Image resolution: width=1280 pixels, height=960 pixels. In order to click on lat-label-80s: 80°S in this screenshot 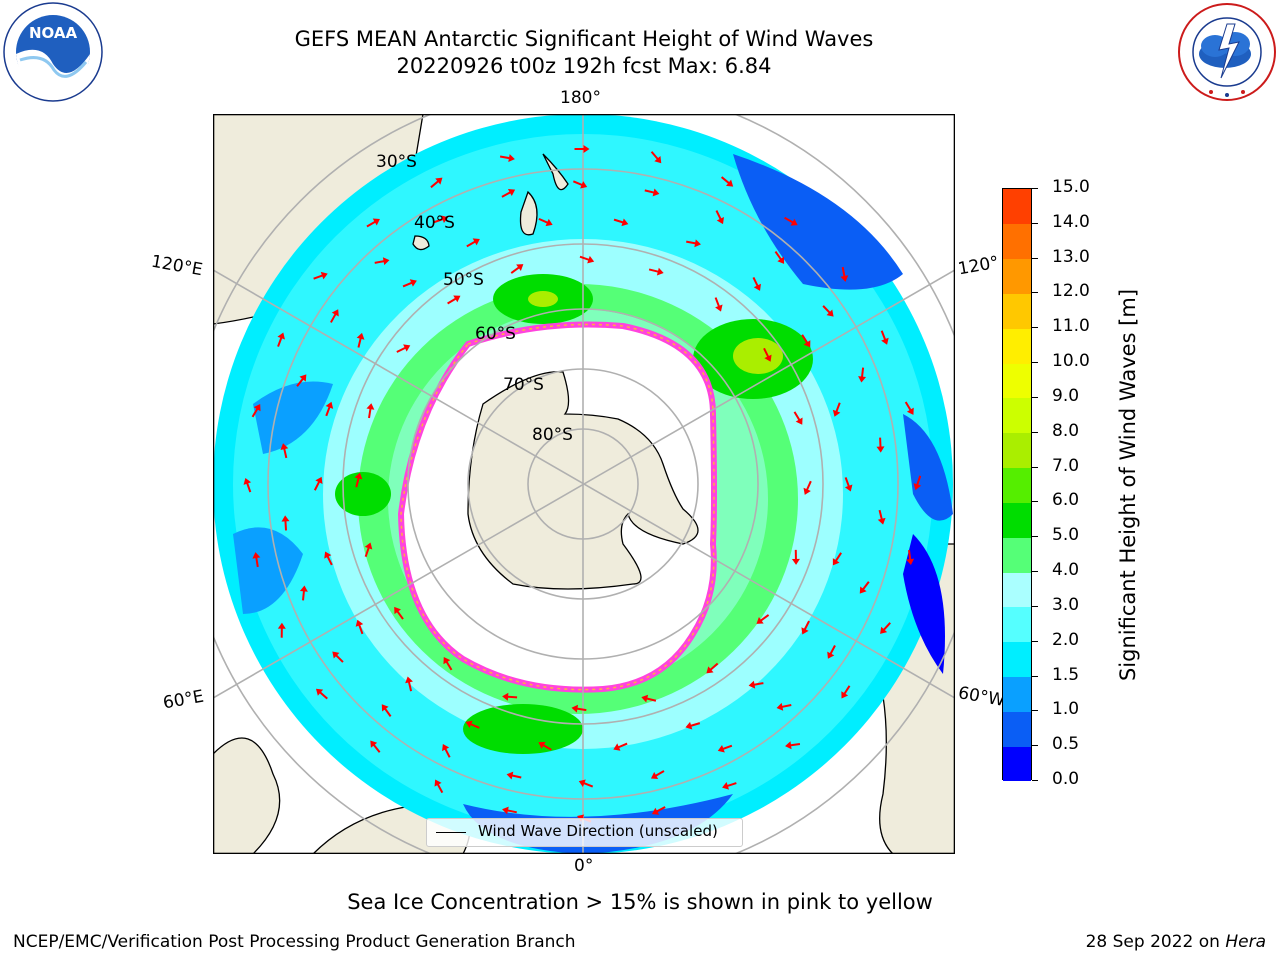, I will do `click(552, 435)`.